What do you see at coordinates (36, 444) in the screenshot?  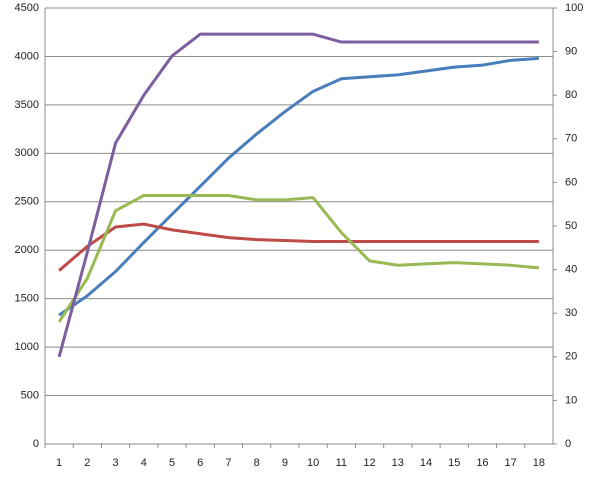 I see `y-tick-label: 0` at bounding box center [36, 444].